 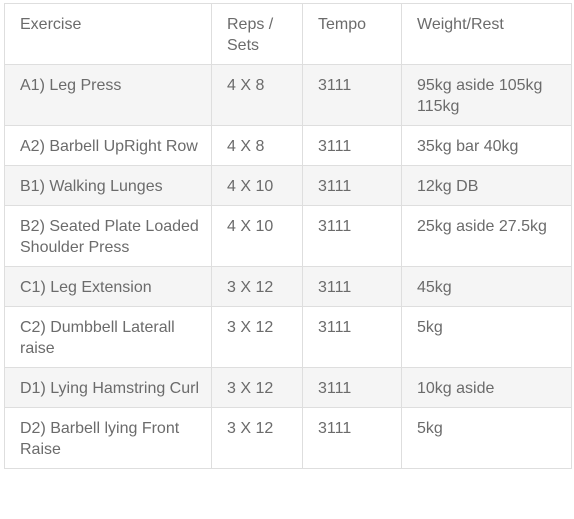 I want to click on cell-weight-rest: 25kg aside 27.5kg, so click(x=486, y=236).